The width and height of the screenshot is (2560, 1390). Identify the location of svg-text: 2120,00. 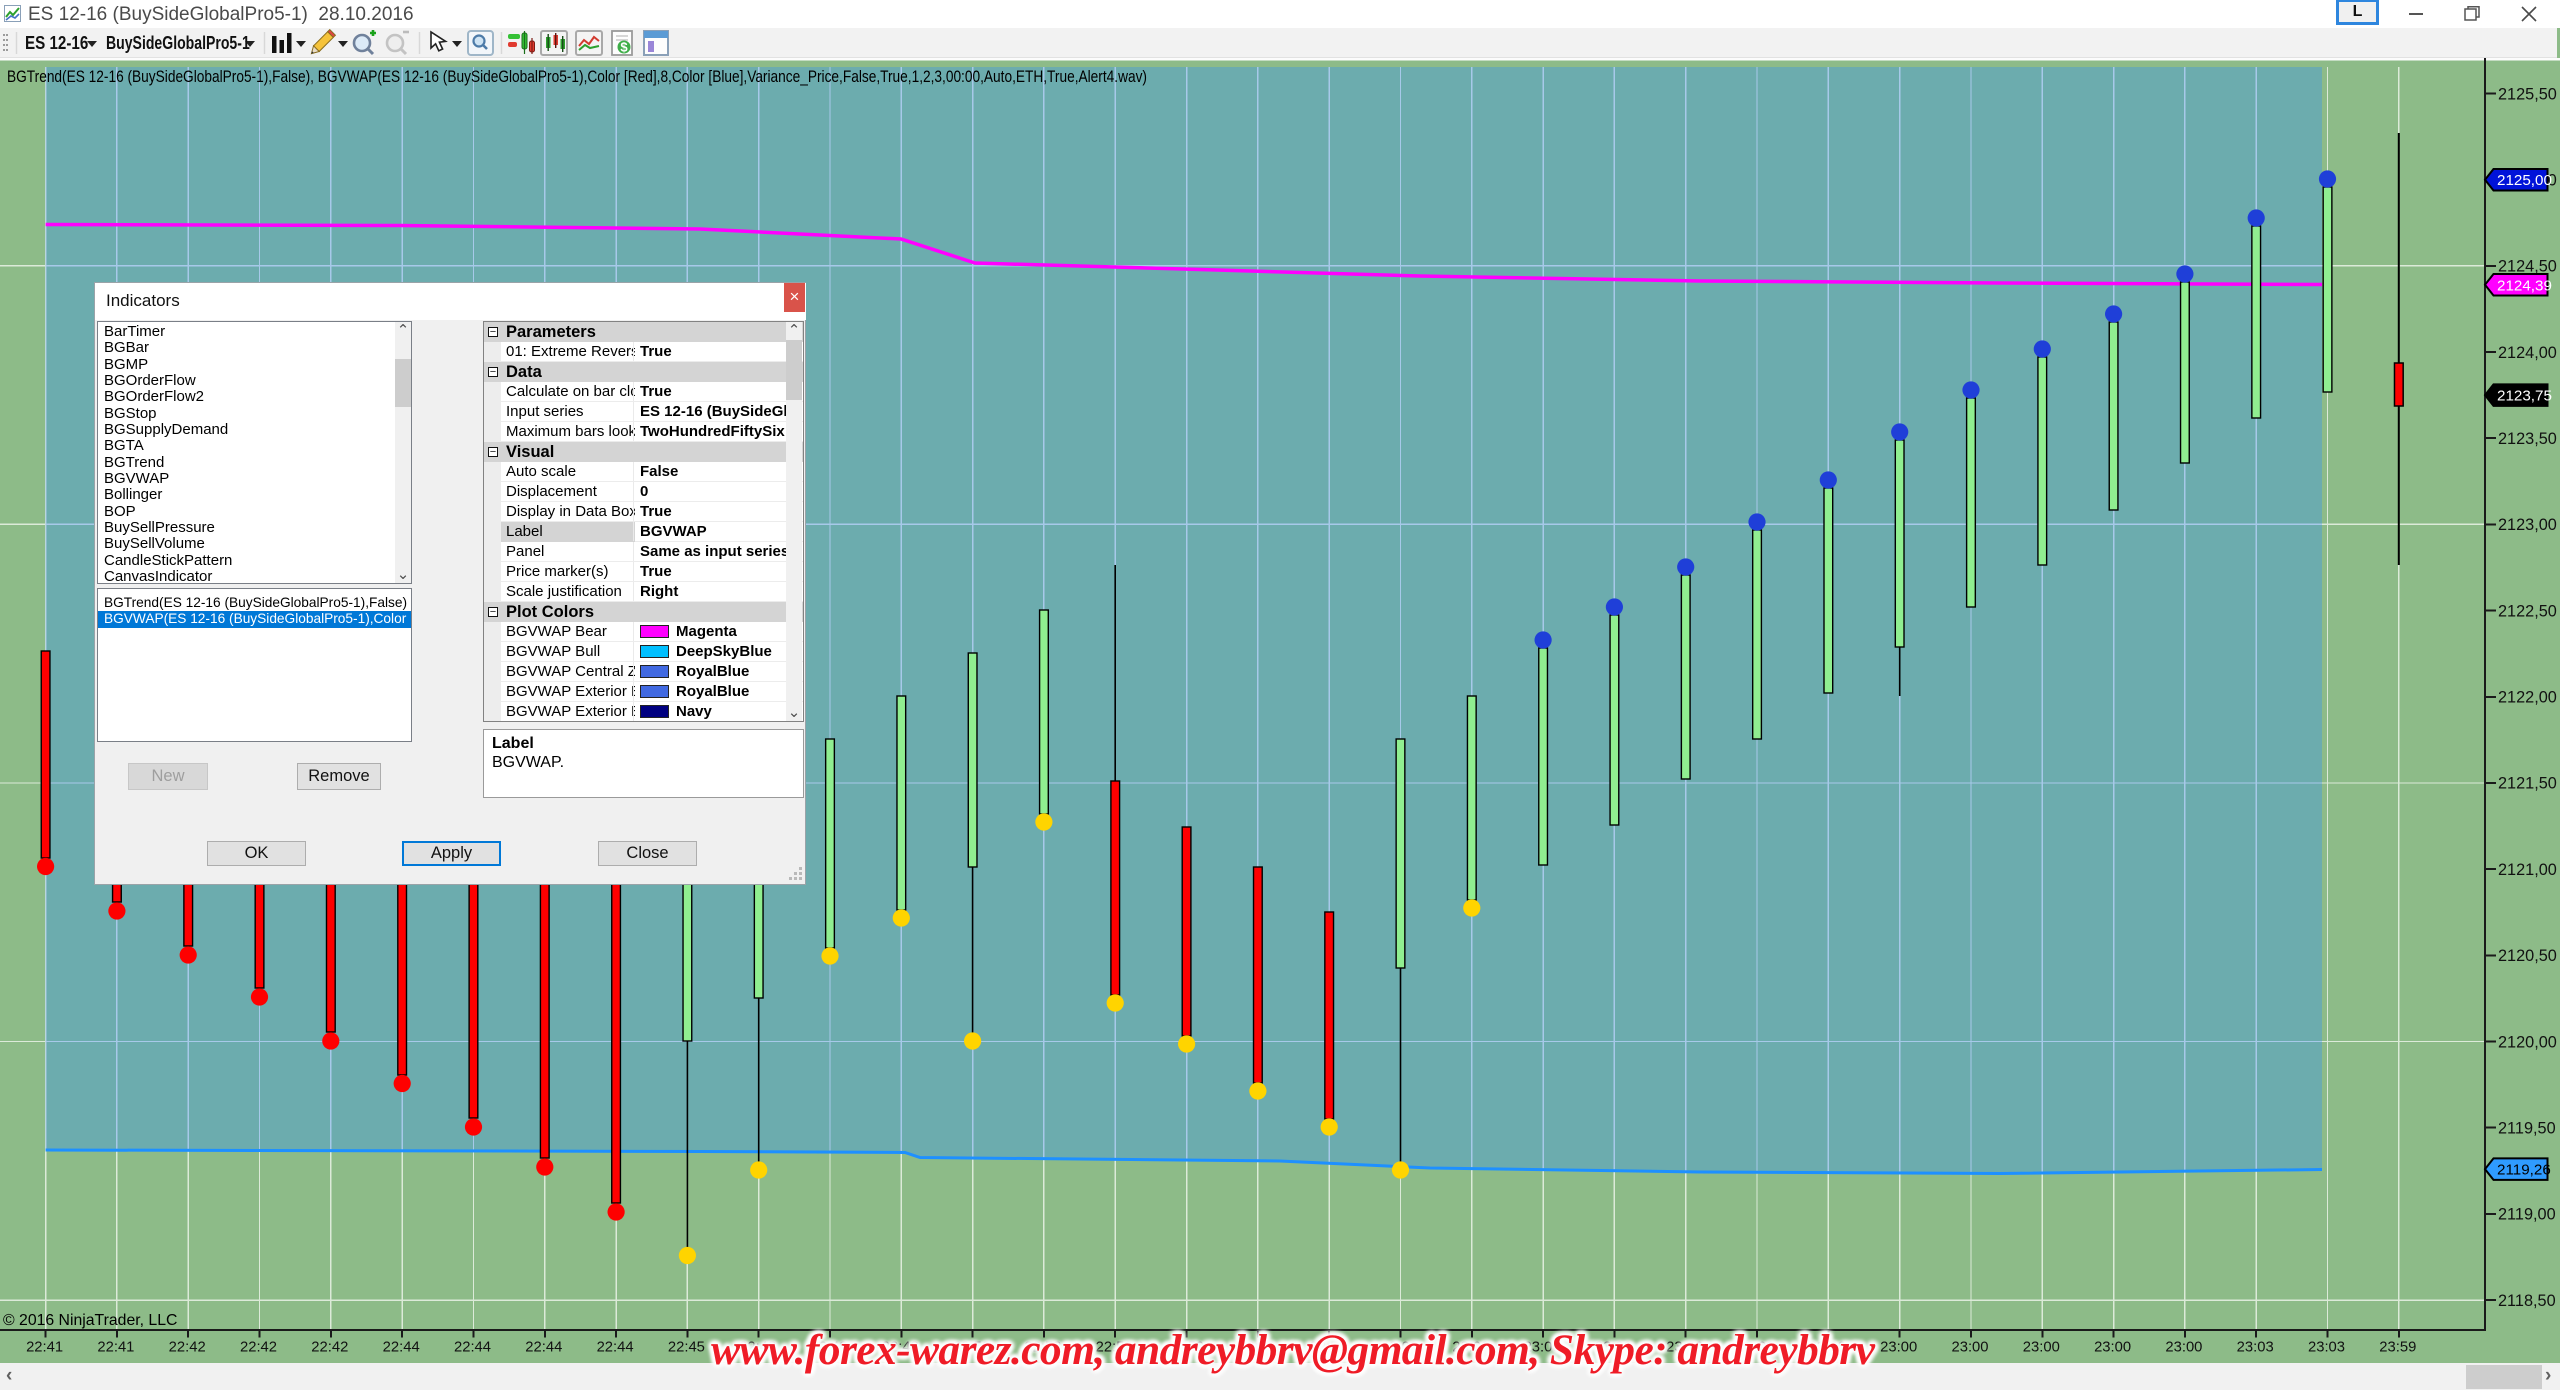
(2527, 1042).